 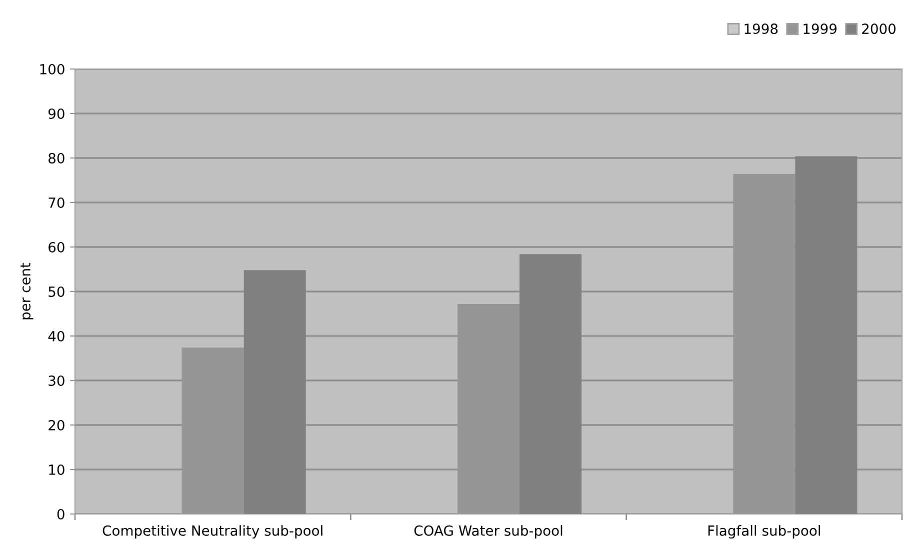 I want to click on legend-label: 2000, so click(x=879, y=29).